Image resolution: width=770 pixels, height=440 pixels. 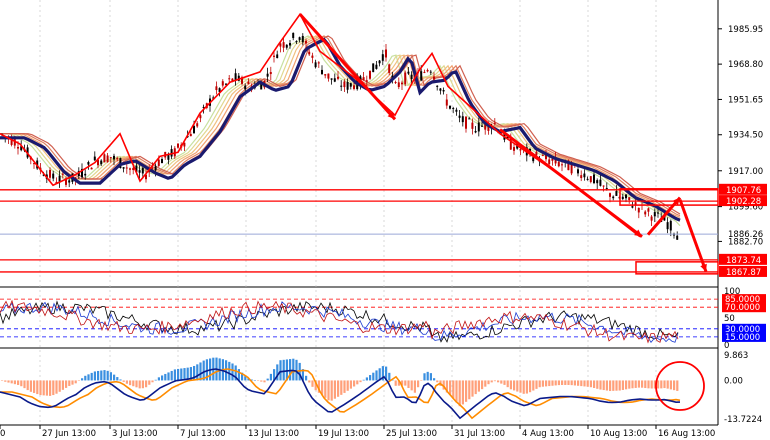 I want to click on osc-level-label: 15.0000, so click(x=742, y=338).